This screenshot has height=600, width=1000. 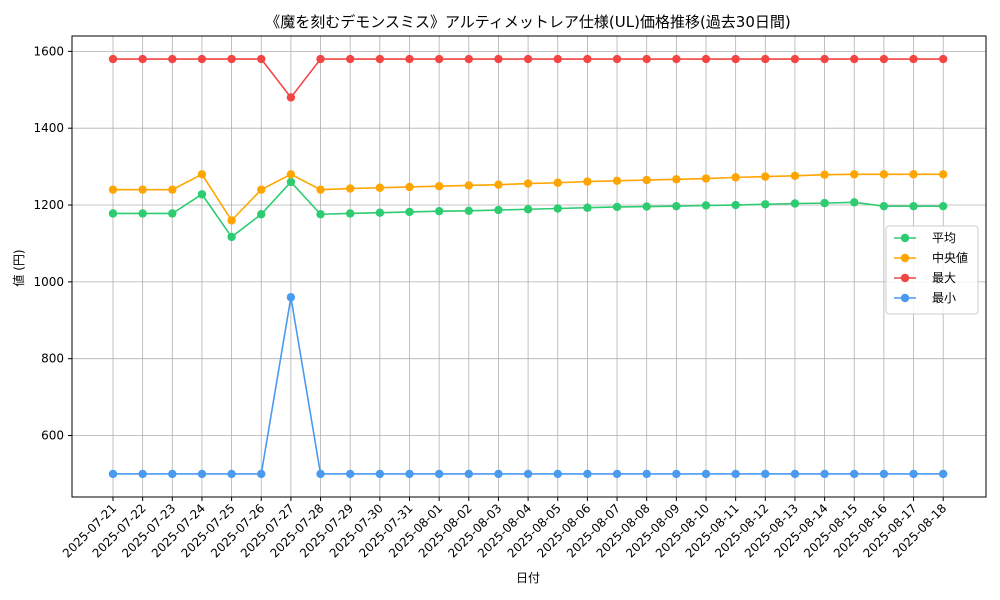 What do you see at coordinates (528, 578) in the screenshot?
I see `x-axis-label: 日付` at bounding box center [528, 578].